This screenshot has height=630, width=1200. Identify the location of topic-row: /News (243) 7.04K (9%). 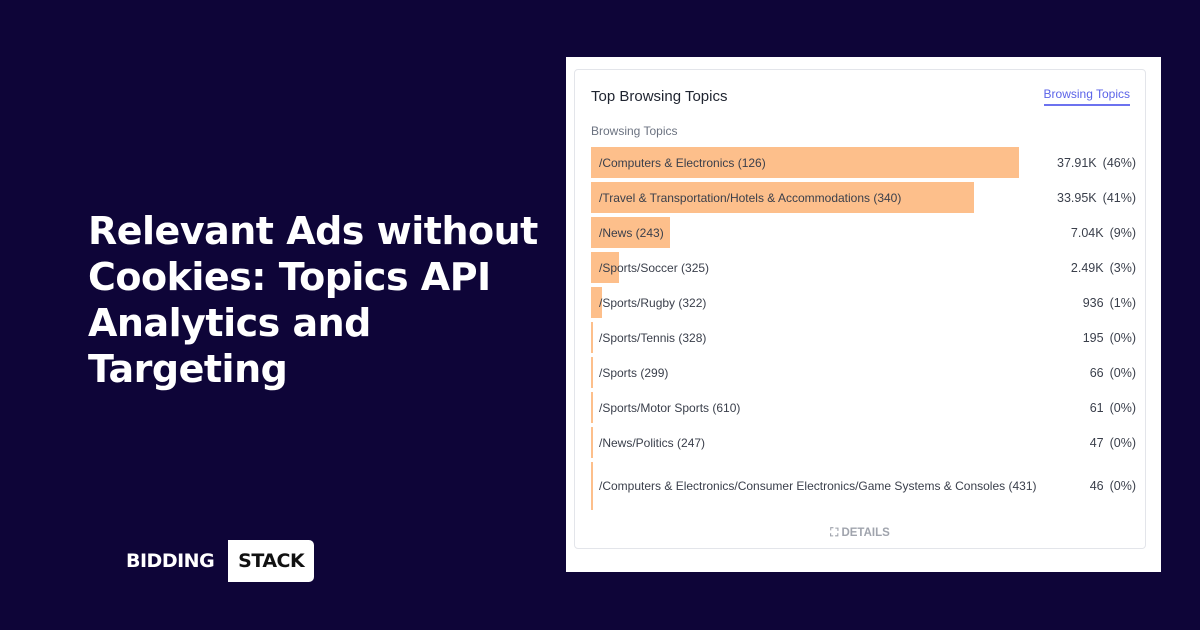
(863, 234).